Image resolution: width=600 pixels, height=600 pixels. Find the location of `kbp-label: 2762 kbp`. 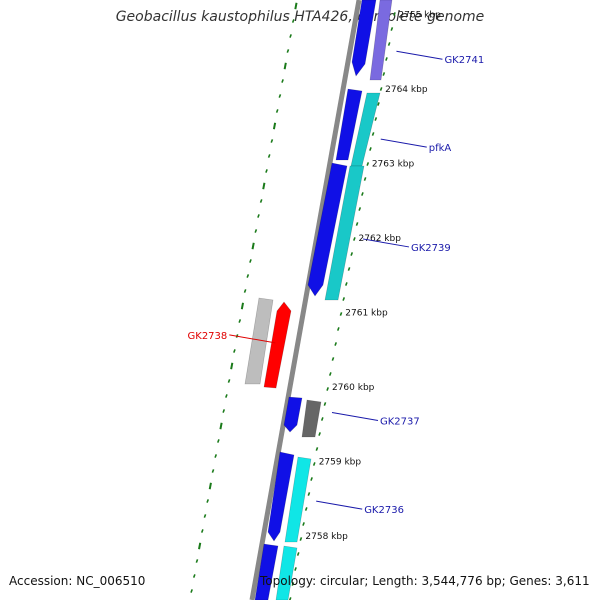

kbp-label: 2762 kbp is located at coordinates (380, 239).